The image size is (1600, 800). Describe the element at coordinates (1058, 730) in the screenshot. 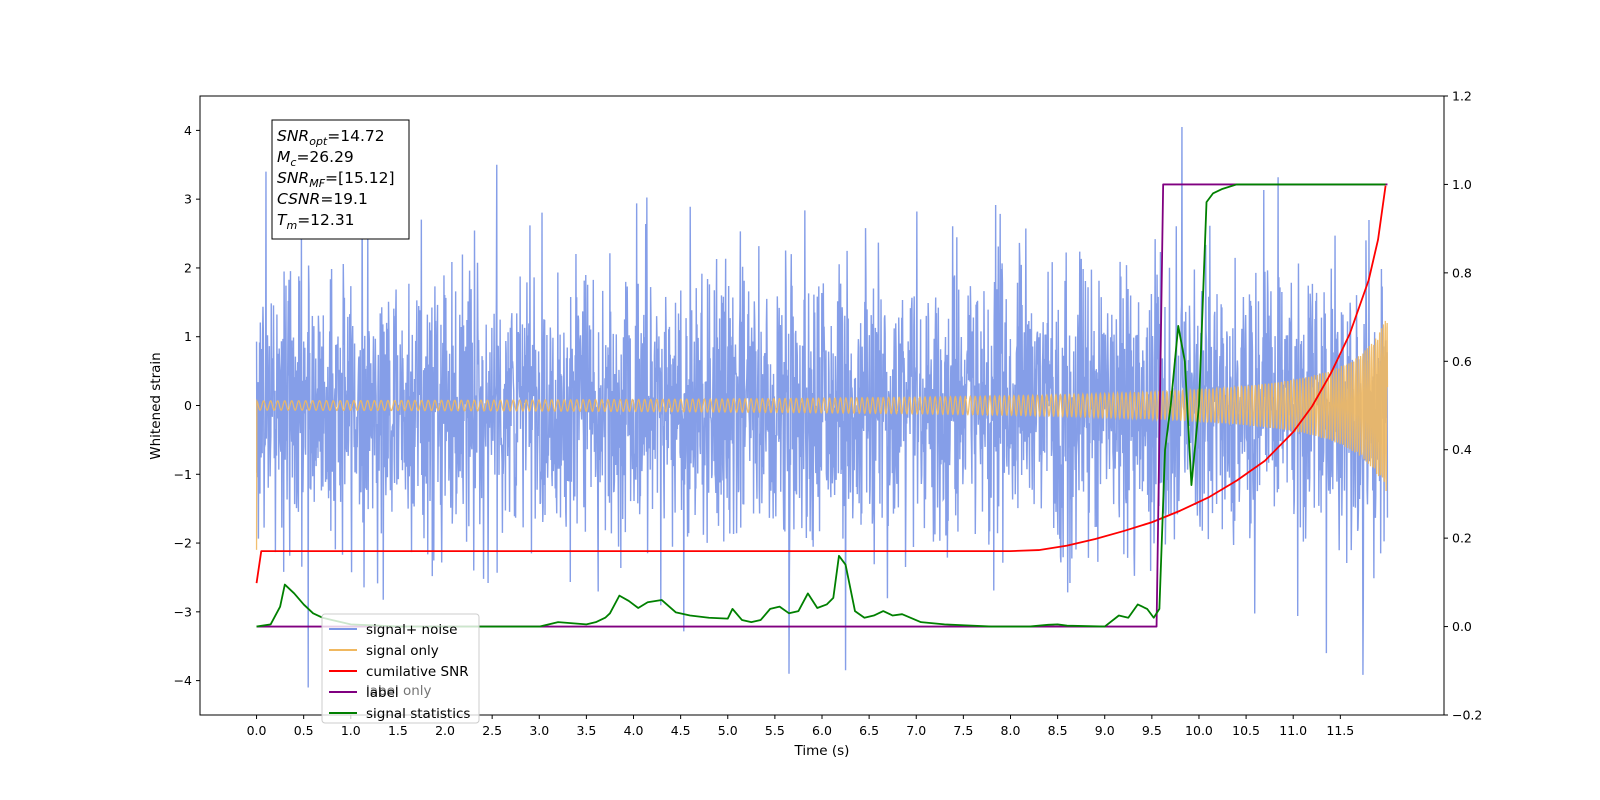

I see `x-tick-label: 8.5` at that location.